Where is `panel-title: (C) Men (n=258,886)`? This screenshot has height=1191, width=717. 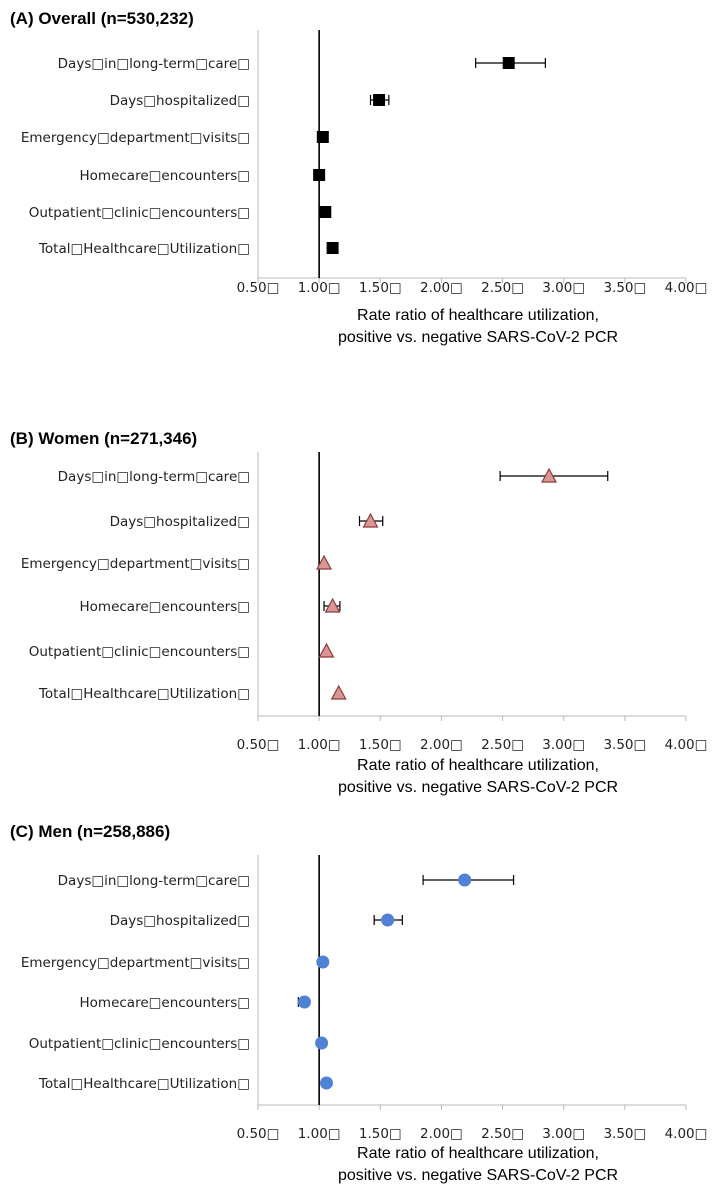 panel-title: (C) Men (n=258,886) is located at coordinates (90, 831).